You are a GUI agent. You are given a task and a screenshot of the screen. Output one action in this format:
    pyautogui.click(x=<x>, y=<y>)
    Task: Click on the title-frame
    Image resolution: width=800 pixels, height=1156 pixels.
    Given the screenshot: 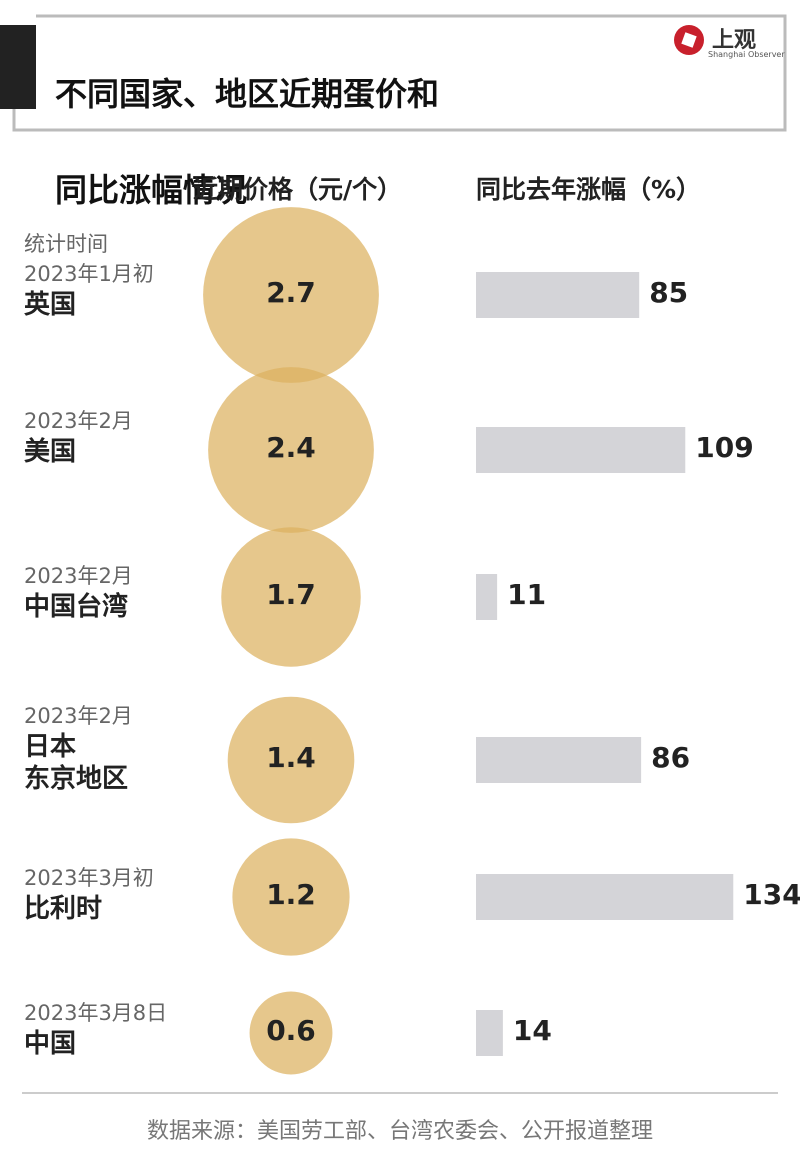 What is the action you would take?
    pyautogui.click(x=399, y=73)
    